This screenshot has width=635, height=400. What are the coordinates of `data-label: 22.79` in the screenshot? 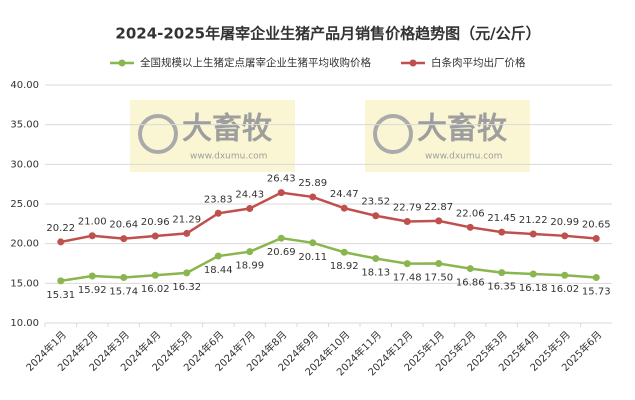 It's located at (407, 208).